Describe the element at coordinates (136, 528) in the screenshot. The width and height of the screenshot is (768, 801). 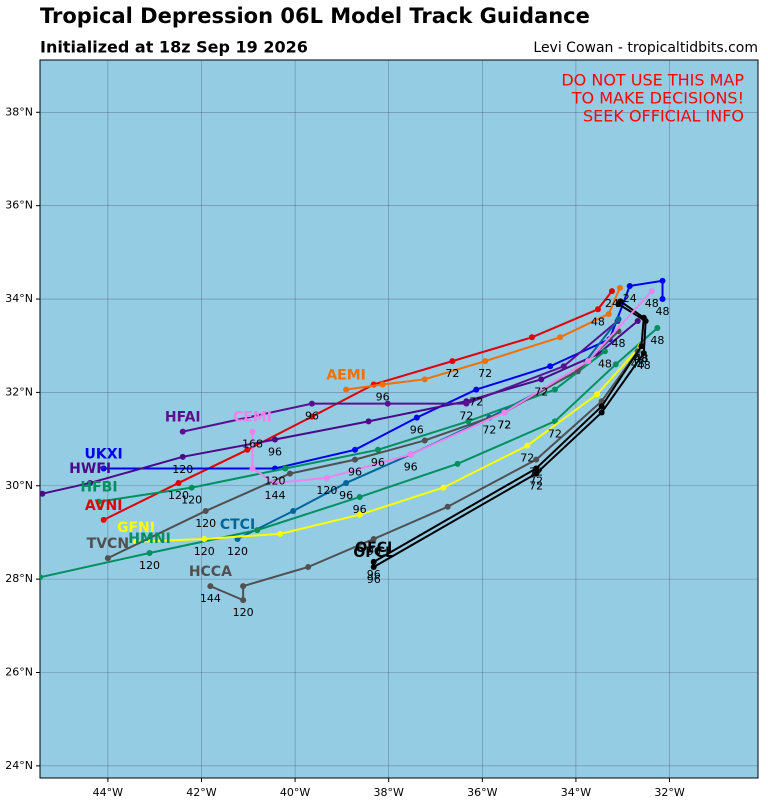
I see `model-name: GFNI` at that location.